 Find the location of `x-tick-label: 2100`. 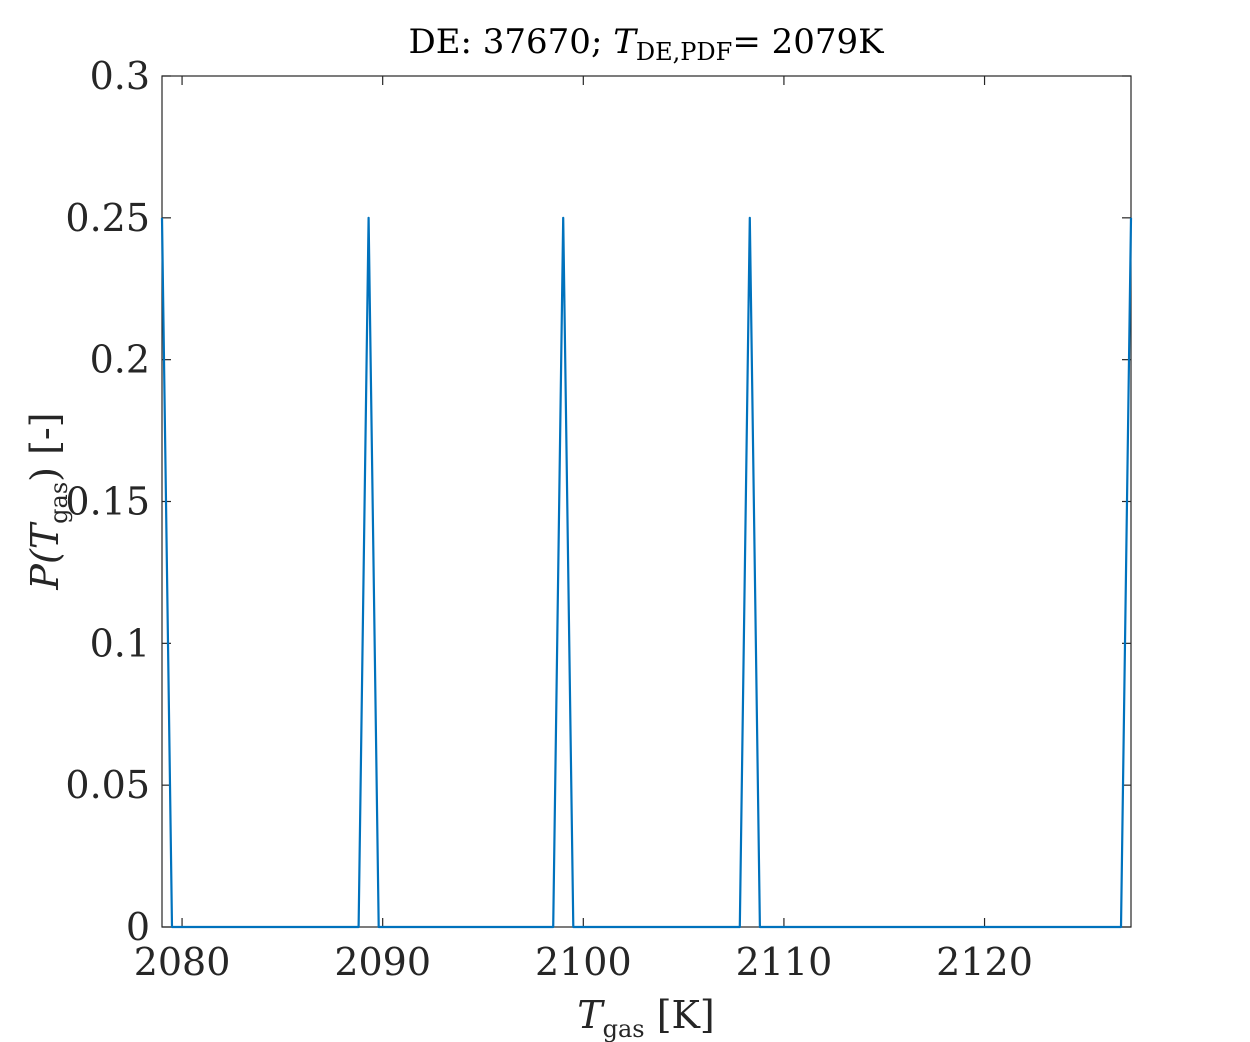

x-tick-label: 2100 is located at coordinates (583, 962).